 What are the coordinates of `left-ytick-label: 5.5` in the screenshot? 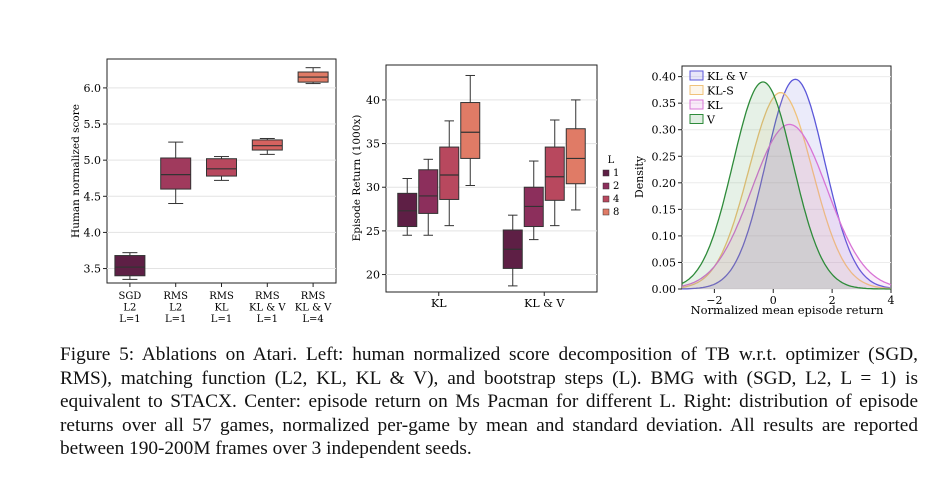 It's located at (93, 124).